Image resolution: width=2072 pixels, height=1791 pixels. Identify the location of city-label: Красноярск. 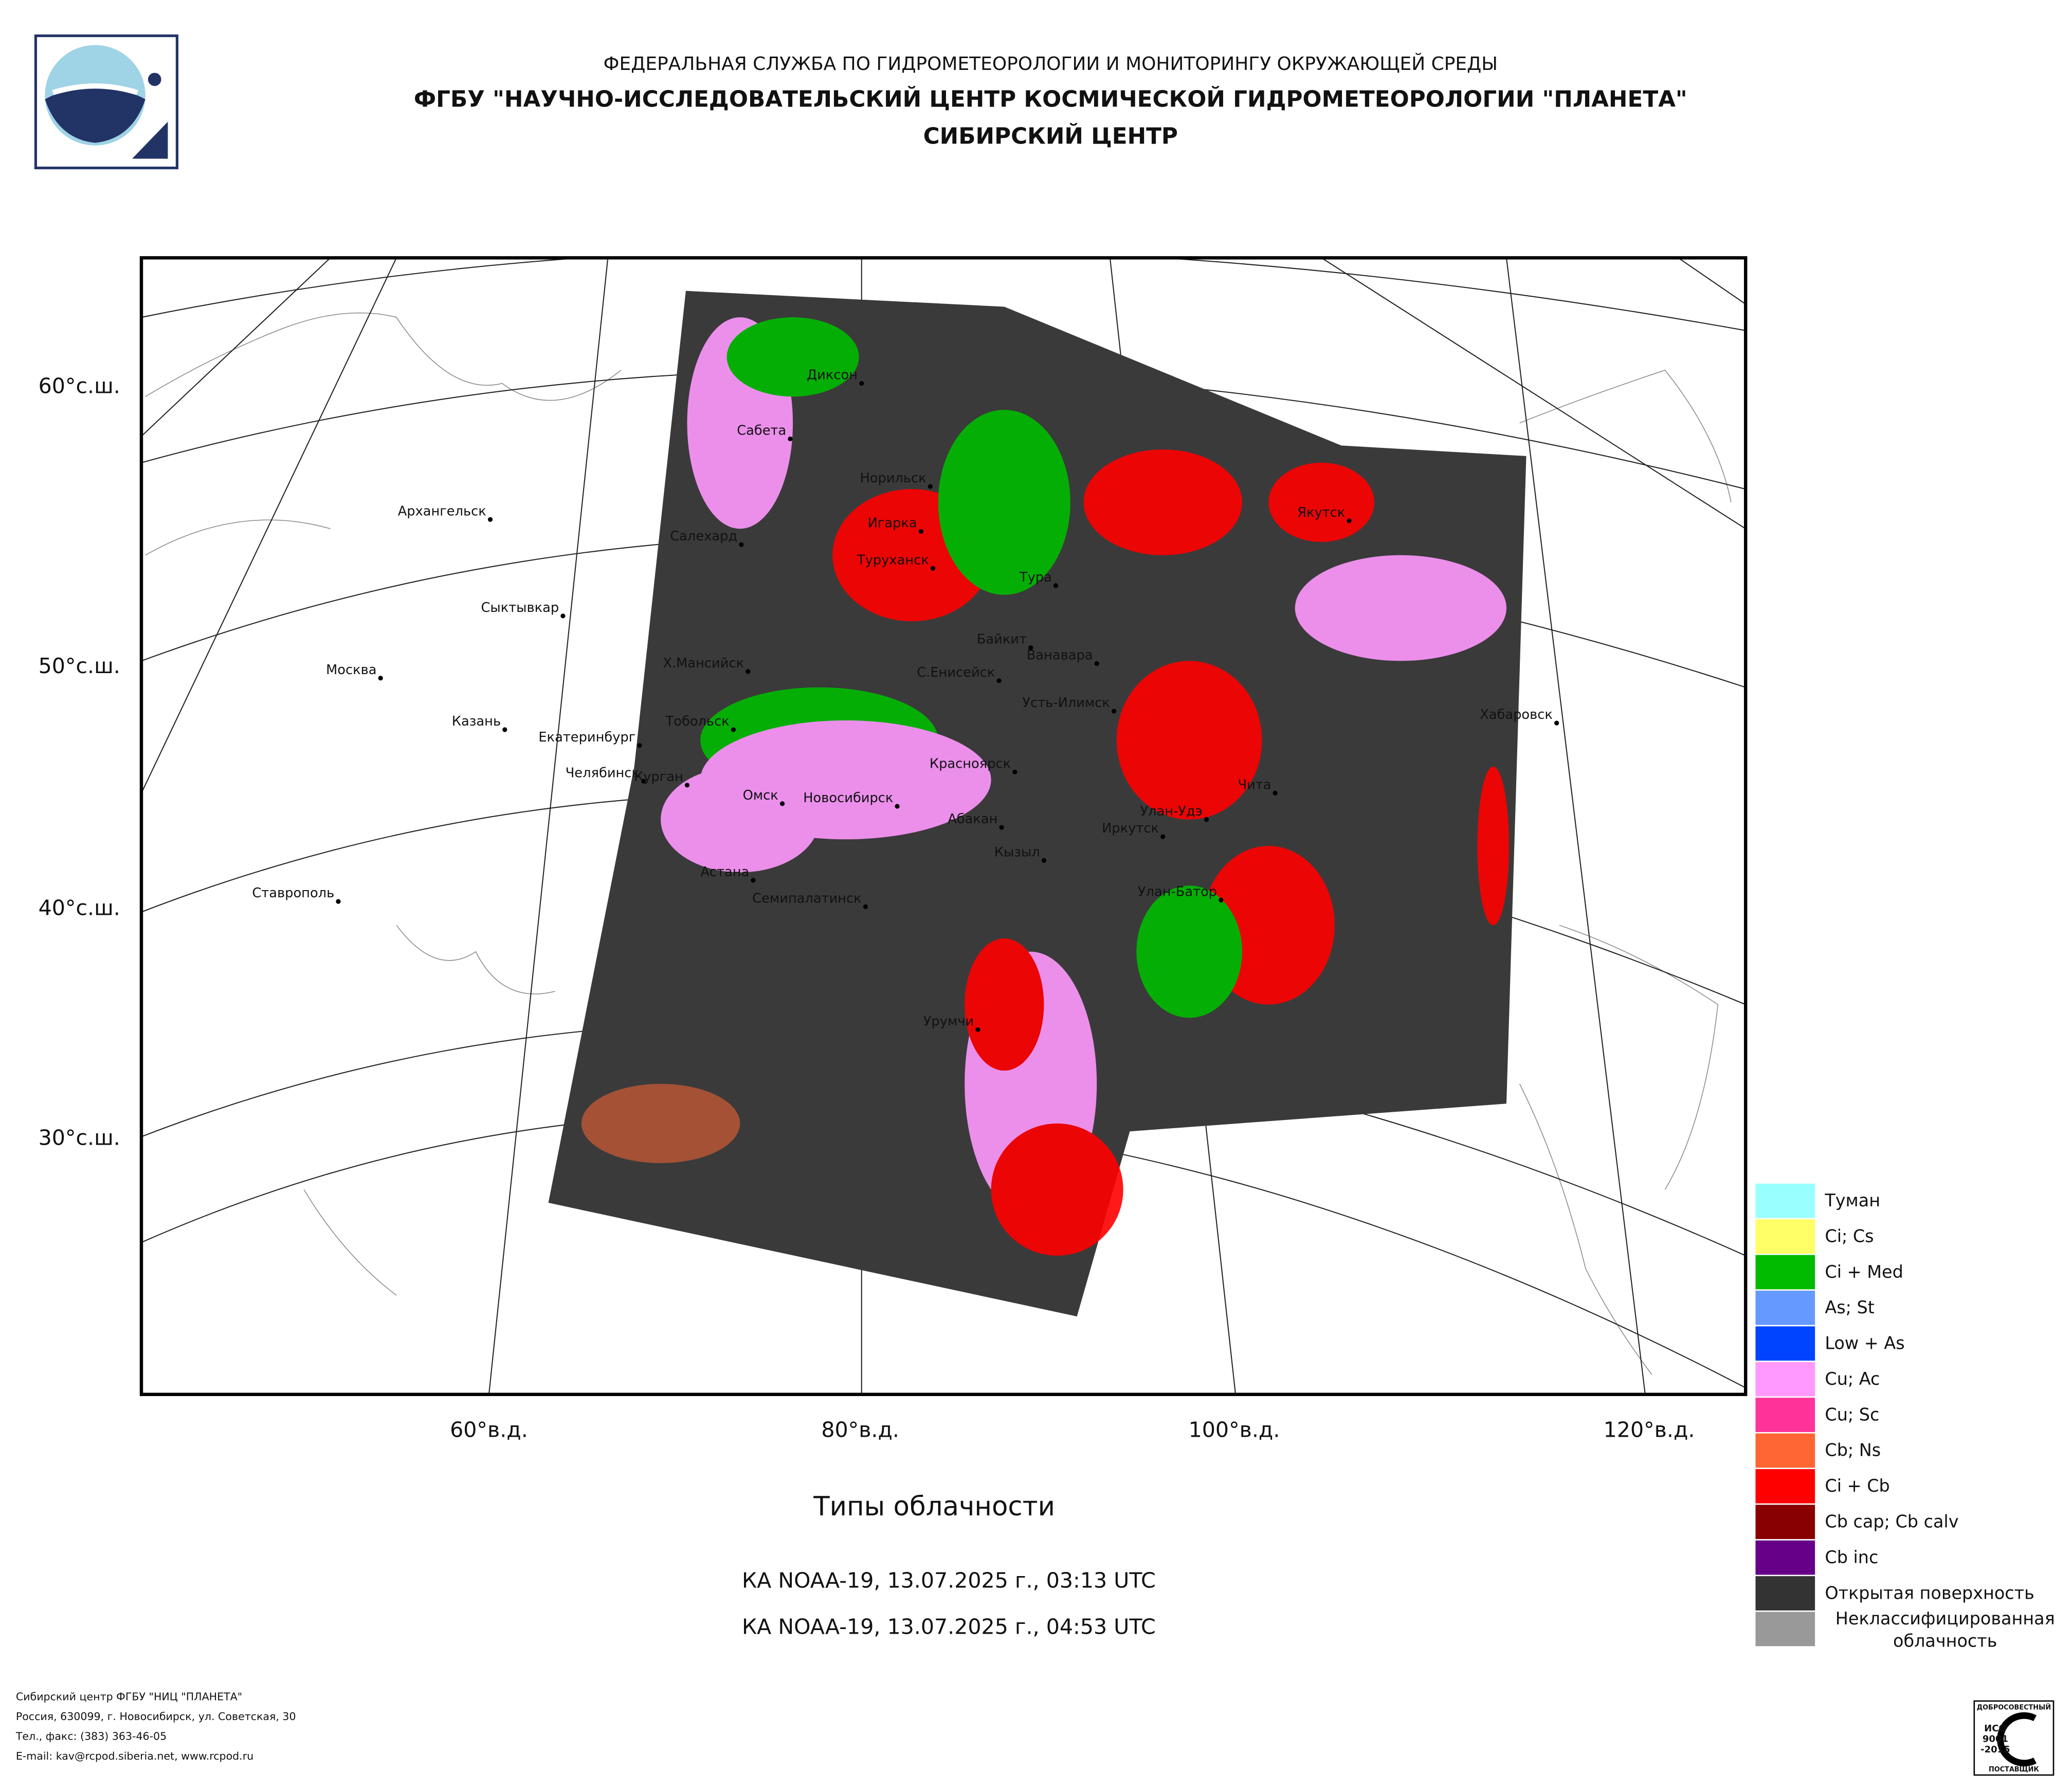
(970, 763).